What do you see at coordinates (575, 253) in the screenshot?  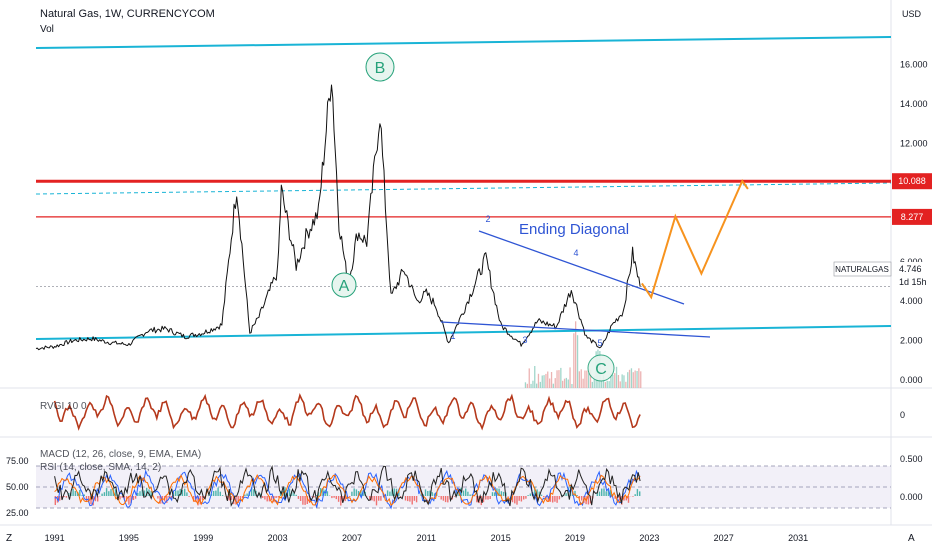 I see `wave-4-label: 4` at bounding box center [575, 253].